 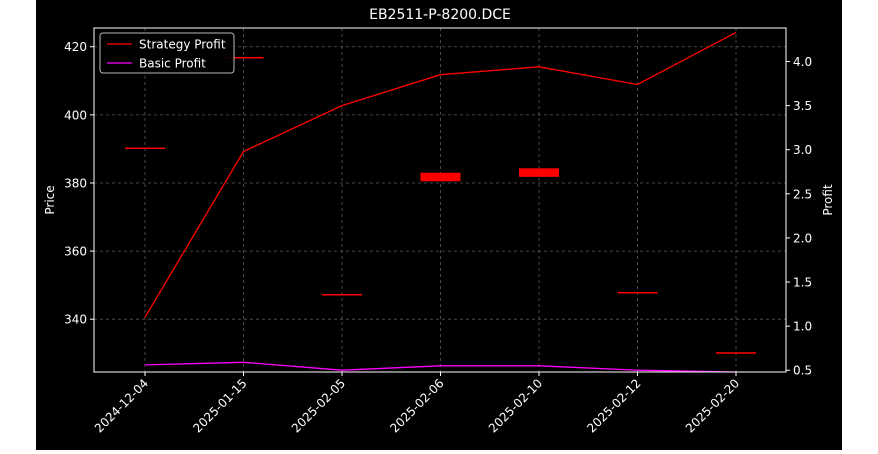 I want to click on y-left-tick-label: 400, so click(x=75, y=115).